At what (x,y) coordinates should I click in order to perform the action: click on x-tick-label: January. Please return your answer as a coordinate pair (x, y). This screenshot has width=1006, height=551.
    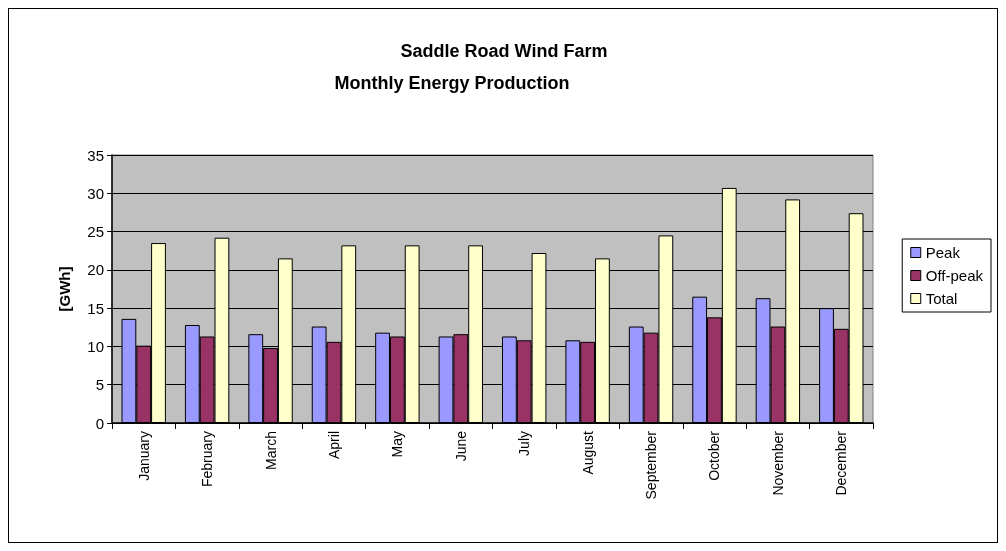
    Looking at the image, I should click on (143, 456).